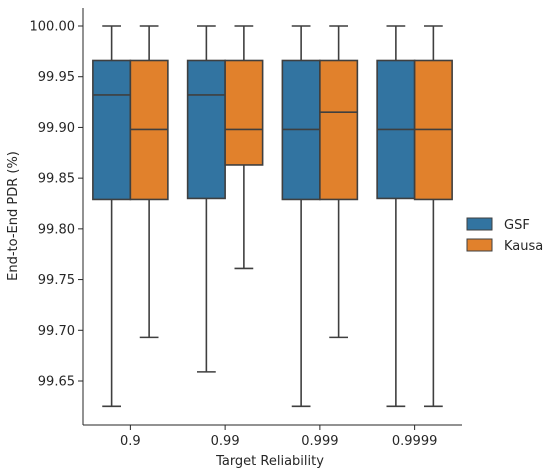 The width and height of the screenshot is (550, 475). What do you see at coordinates (225, 441) in the screenshot?
I see `x-tick-label: 0.99` at bounding box center [225, 441].